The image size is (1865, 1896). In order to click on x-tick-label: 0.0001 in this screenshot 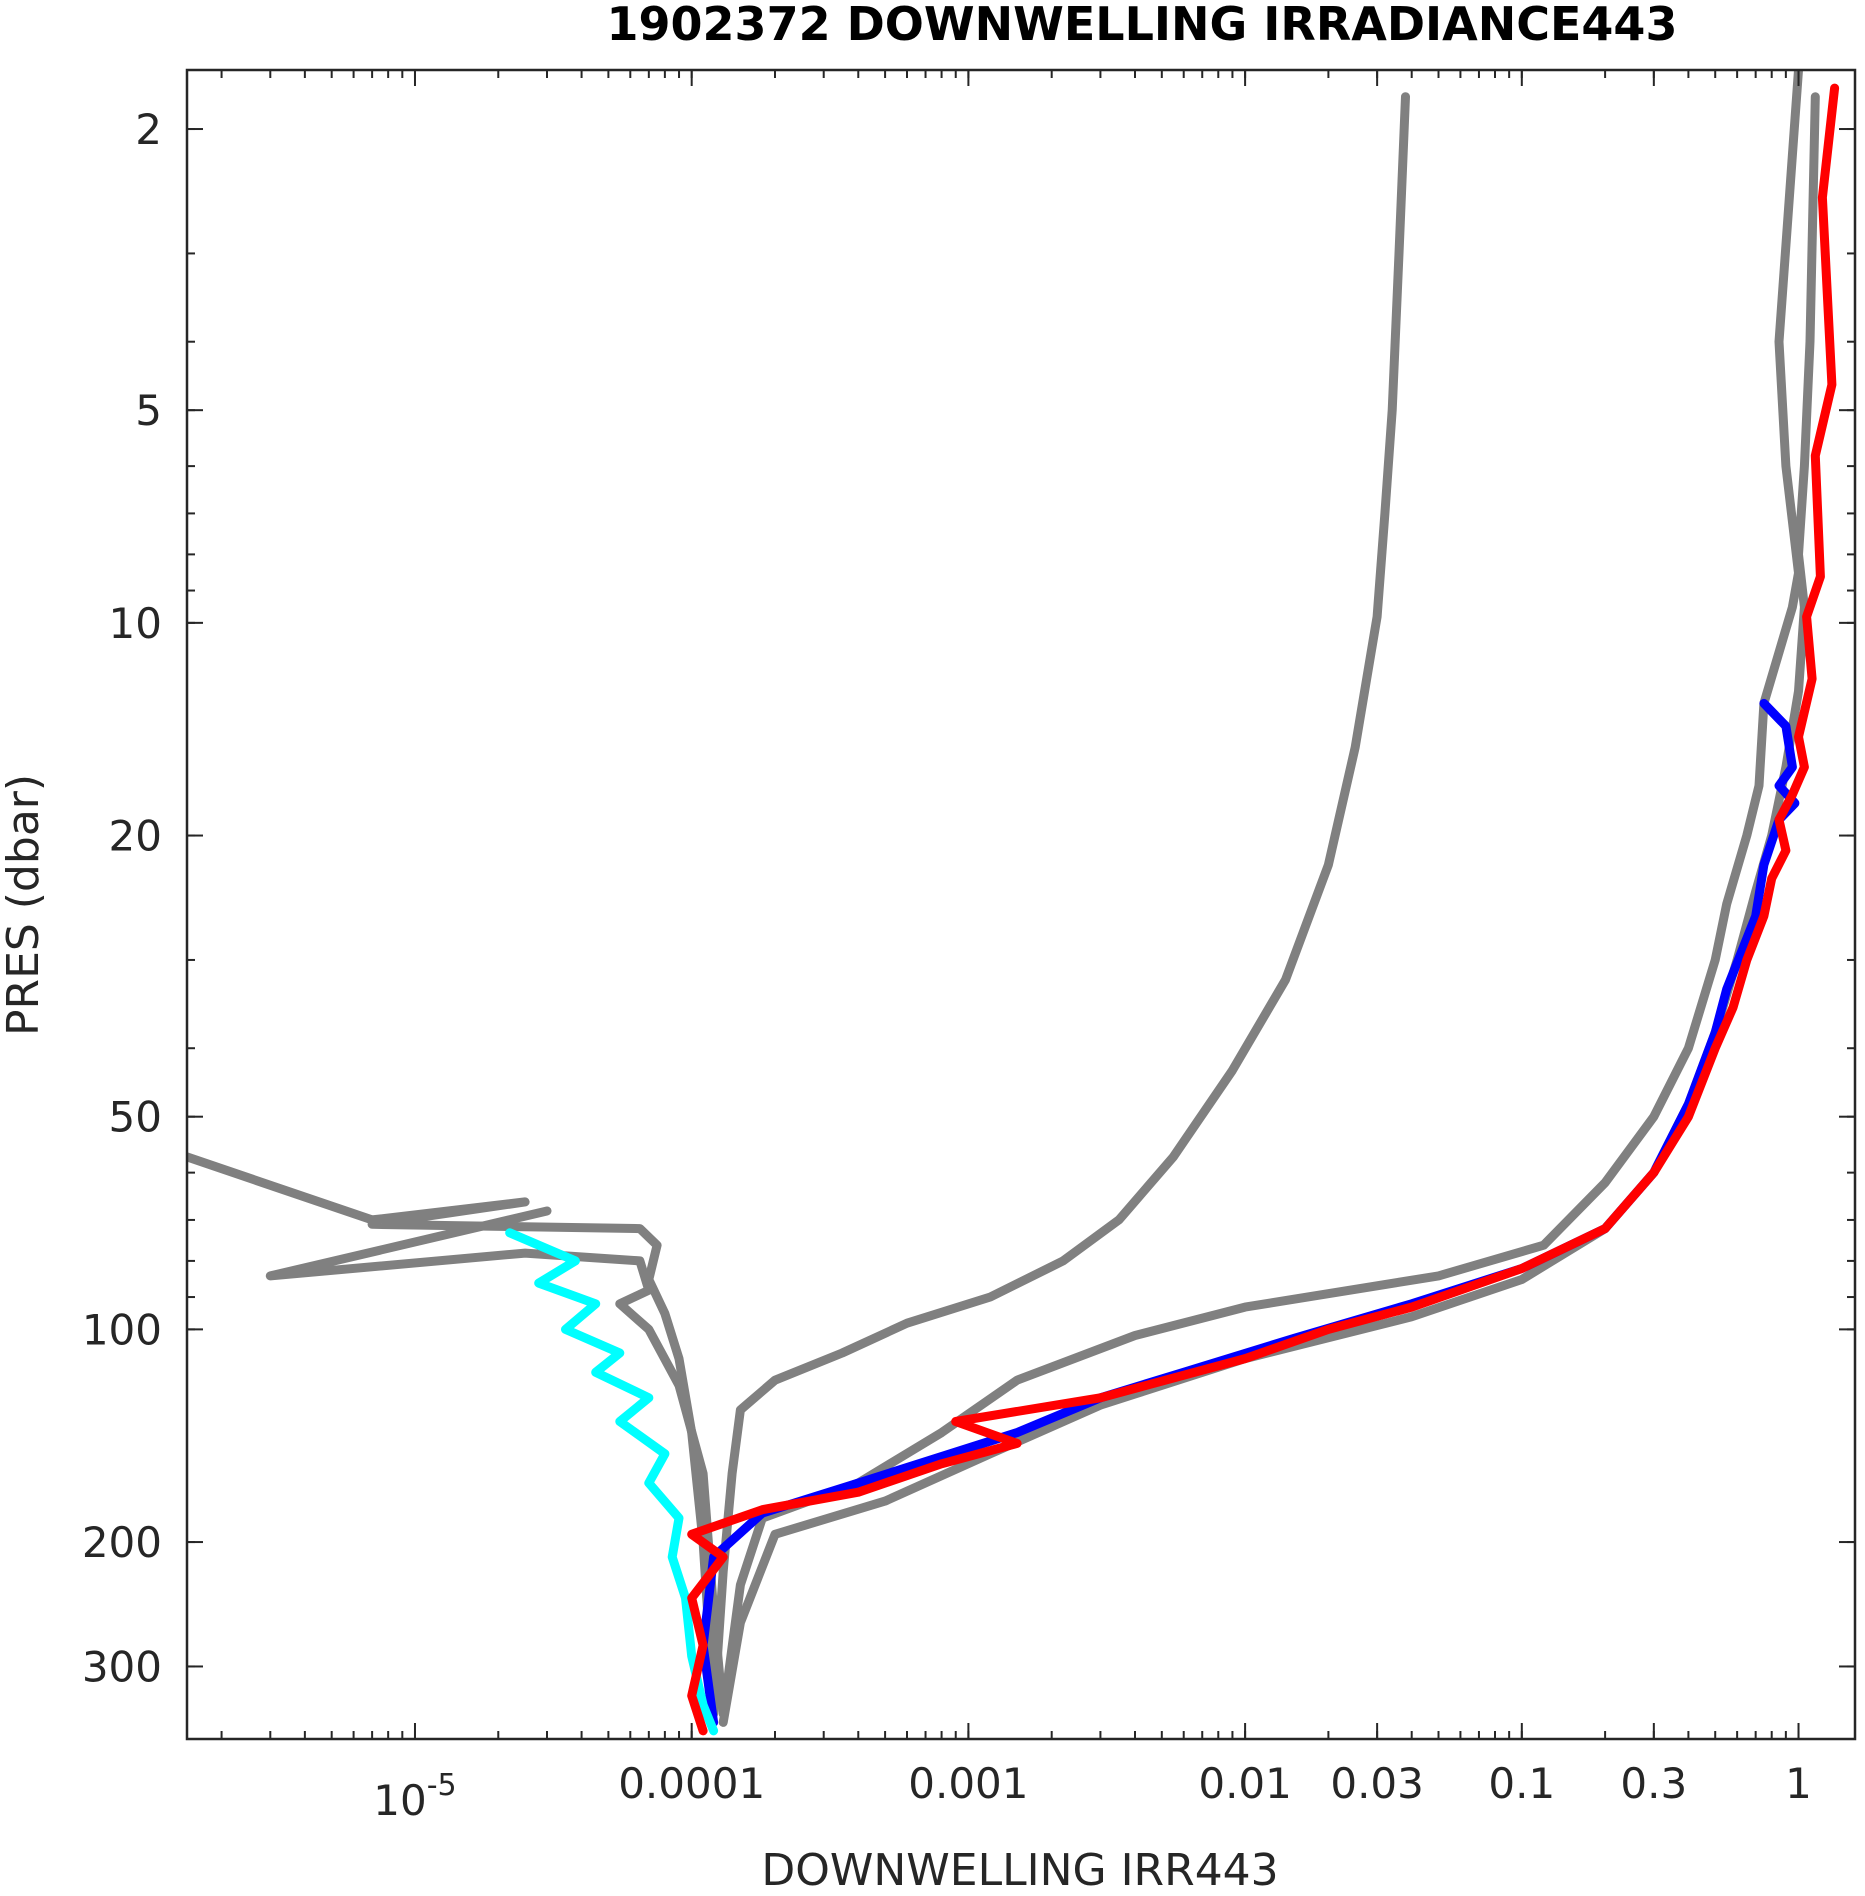, I will do `click(691, 1783)`.